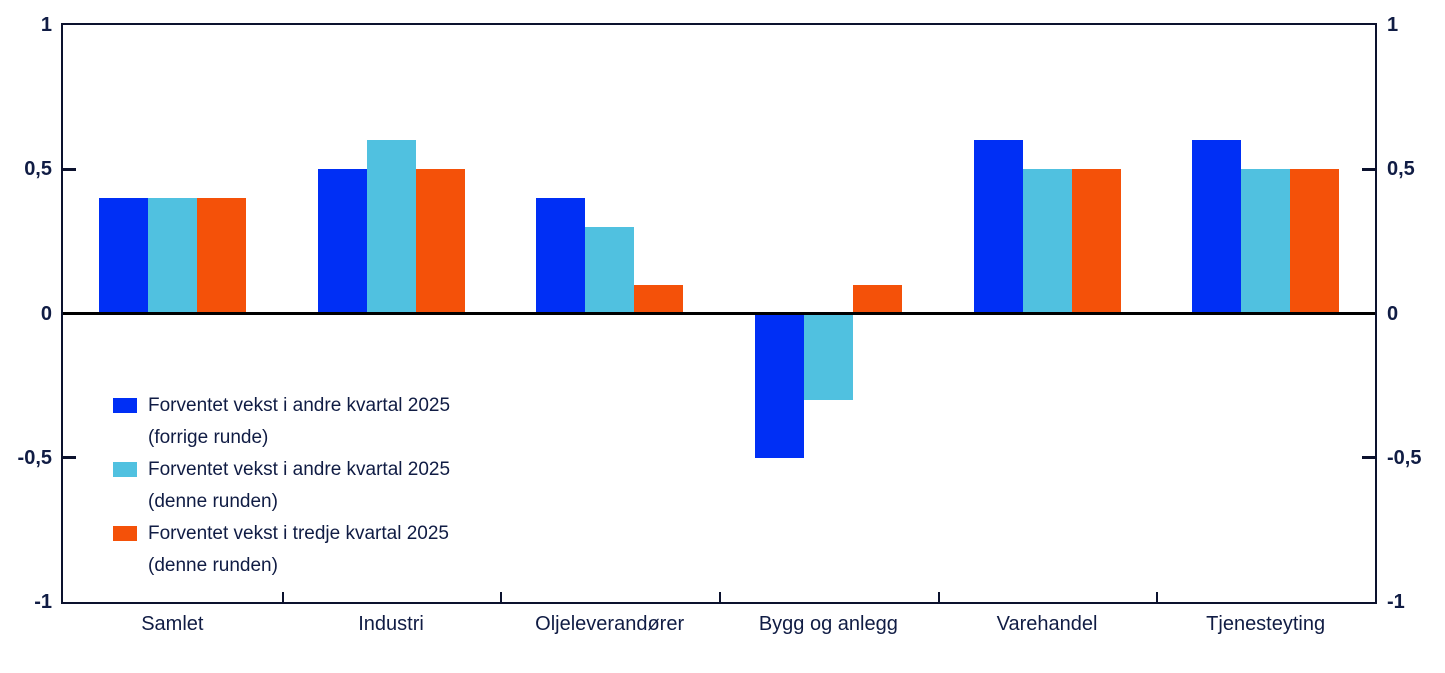 The image size is (1445, 673). What do you see at coordinates (172, 624) in the screenshot?
I see `x-axis-label-samlet: Samlet` at bounding box center [172, 624].